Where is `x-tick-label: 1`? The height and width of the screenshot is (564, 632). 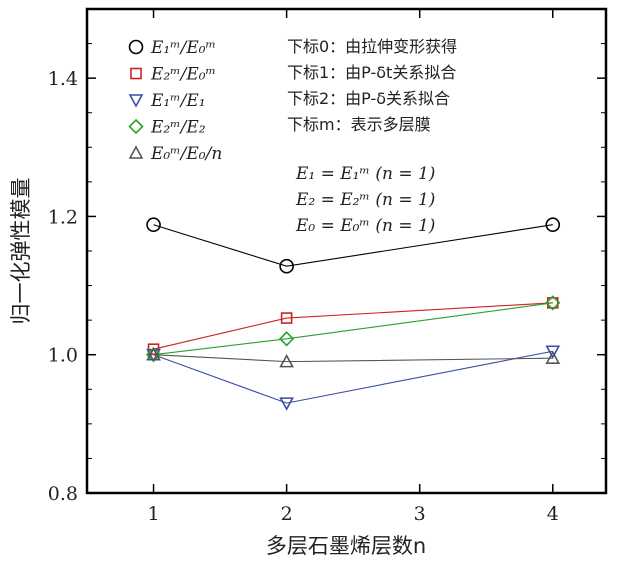 x-tick-label: 1 is located at coordinates (153, 514).